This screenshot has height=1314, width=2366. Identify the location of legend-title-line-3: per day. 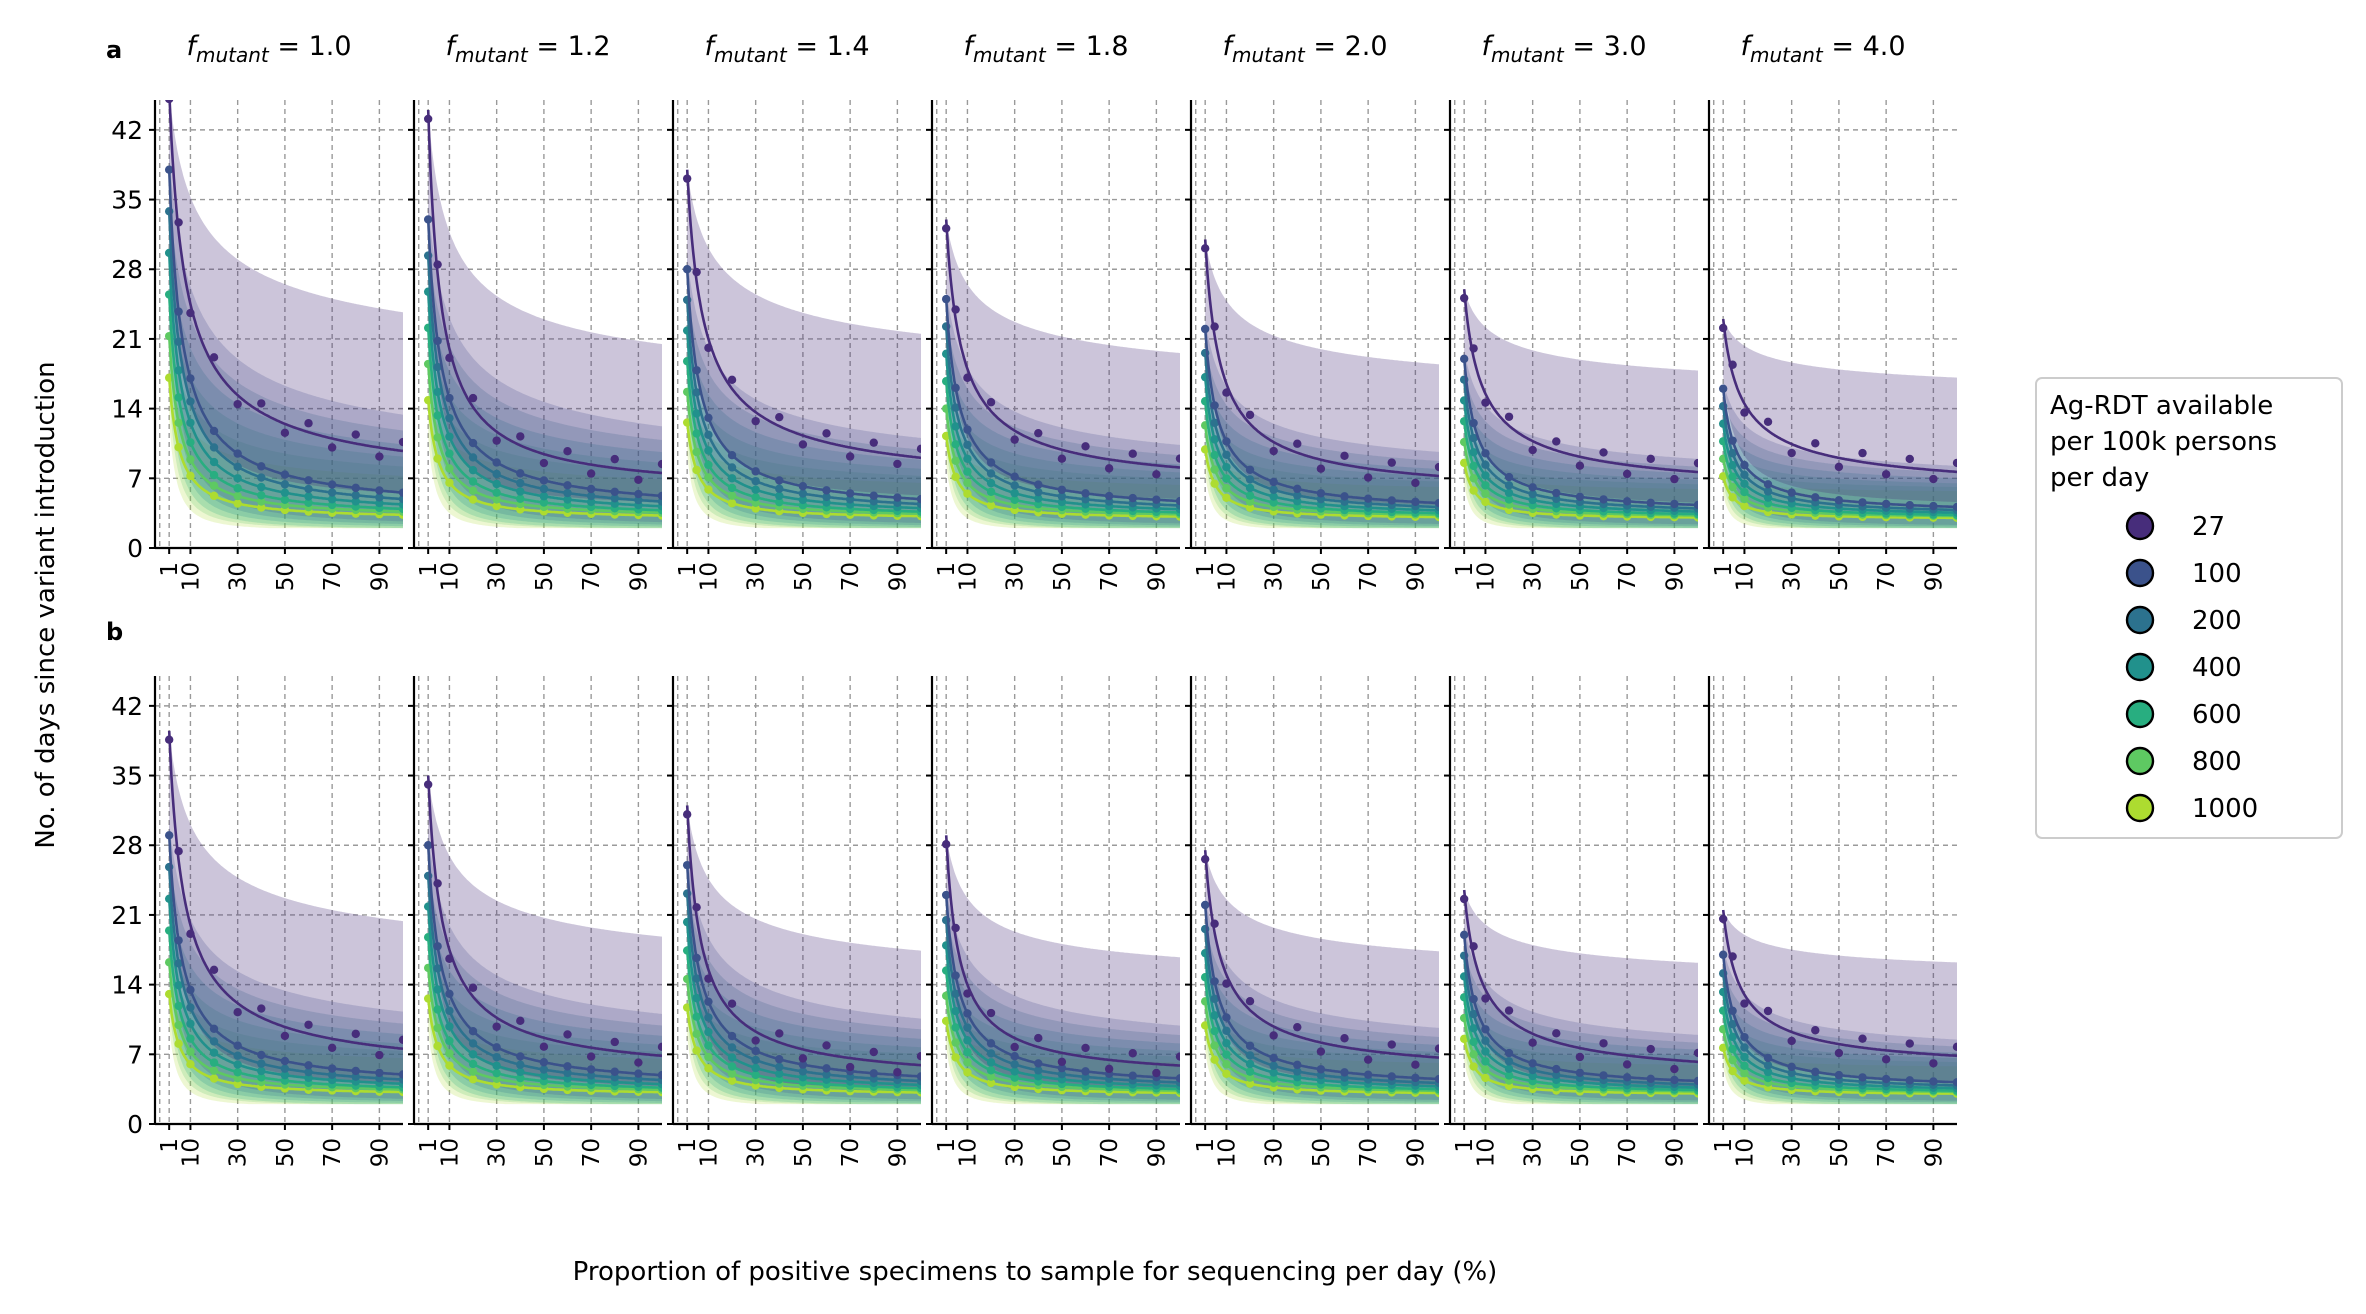
(2099, 478).